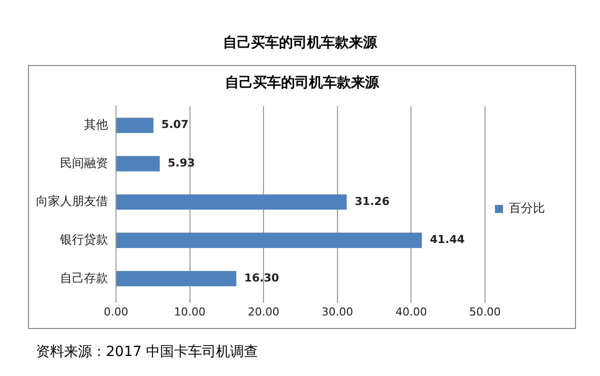  What do you see at coordinates (300, 43) in the screenshot?
I see `chart-title: 自己买车的司机车款来源` at bounding box center [300, 43].